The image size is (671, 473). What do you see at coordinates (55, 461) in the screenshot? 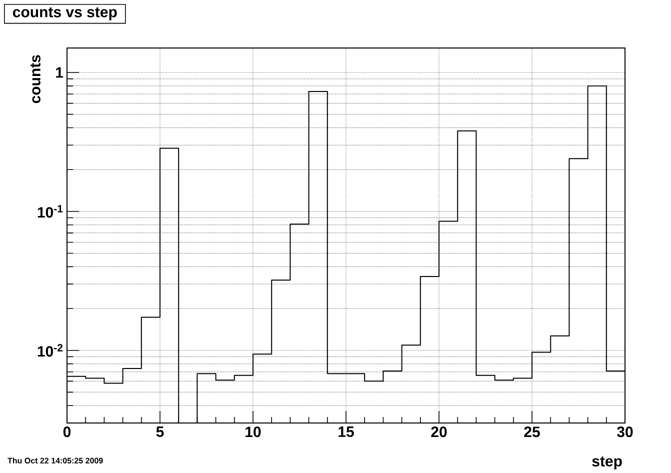
I see `text: Thu Oct 22 14:05:25 2009` at bounding box center [55, 461].